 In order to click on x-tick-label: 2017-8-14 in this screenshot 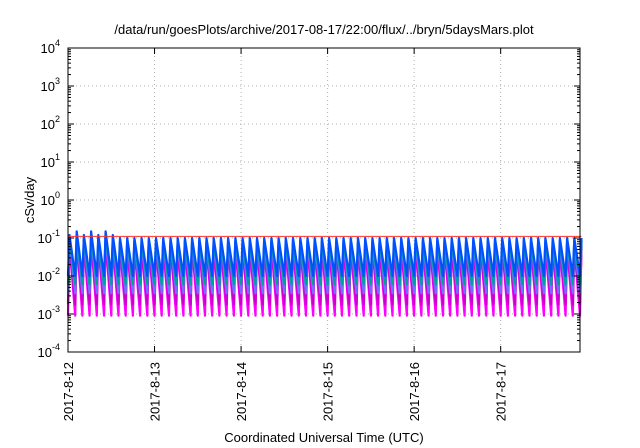, I will do `click(241, 391)`.